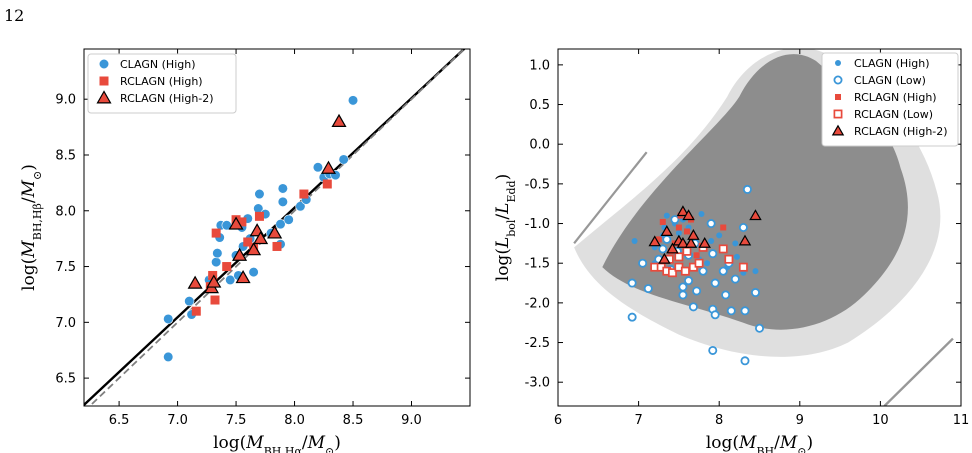  What do you see at coordinates (277, 443) in the screenshot?
I see `left-x-axis-label: log(MBH,Hα/M⊙)` at bounding box center [277, 443].